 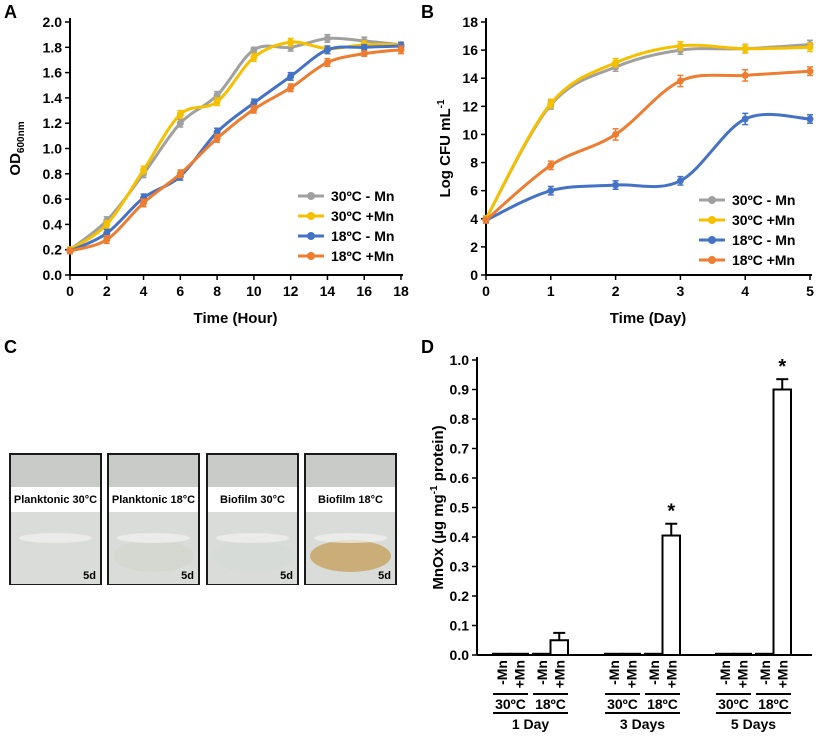 What do you see at coordinates (438, 455) in the screenshot?
I see `y-axis-title-post: protein)` at bounding box center [438, 455].